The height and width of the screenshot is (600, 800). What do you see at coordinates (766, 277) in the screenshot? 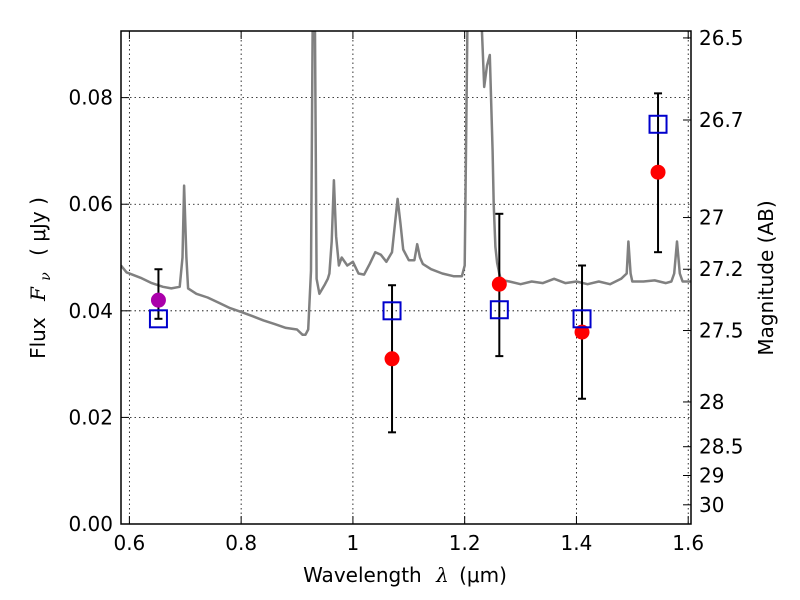
I see `y2-axis-title: Magnitude (AB)` at bounding box center [766, 277].